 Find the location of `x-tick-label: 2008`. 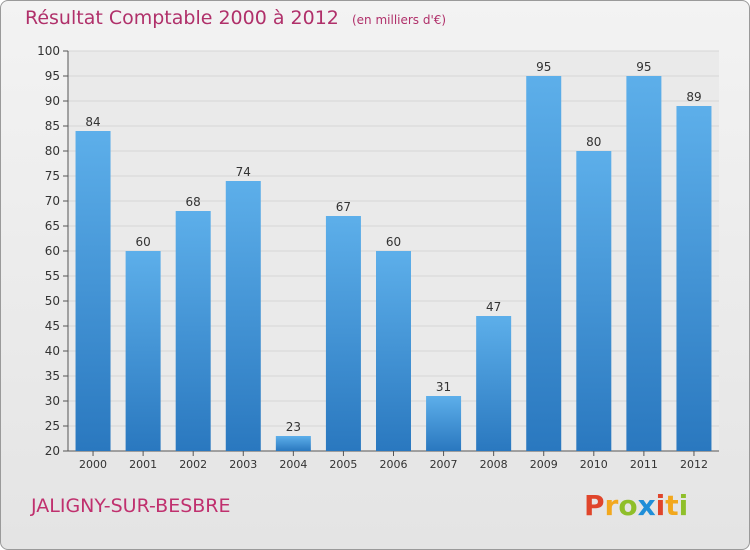

x-tick-label: 2008 is located at coordinates (494, 464).